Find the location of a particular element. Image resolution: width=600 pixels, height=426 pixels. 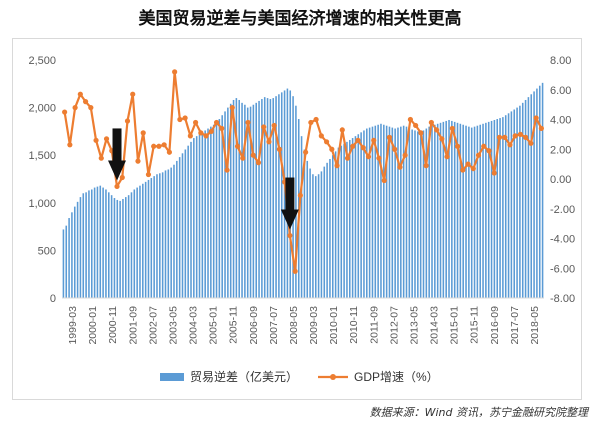

x-axis-tick-label: 2001-09 is located at coordinates (133, 325).